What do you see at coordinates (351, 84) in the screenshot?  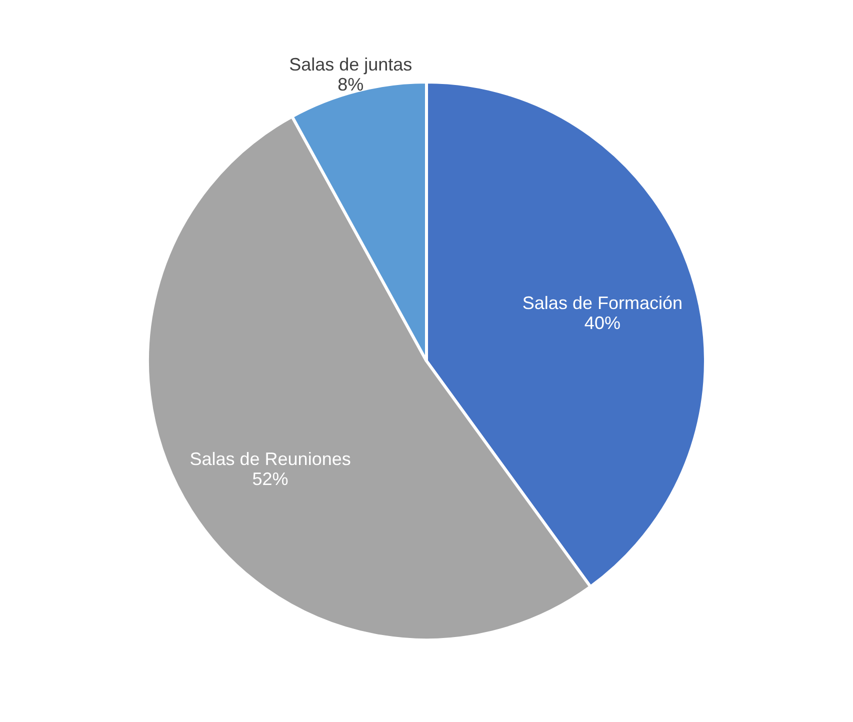 I see `data-label: 8%` at bounding box center [351, 84].